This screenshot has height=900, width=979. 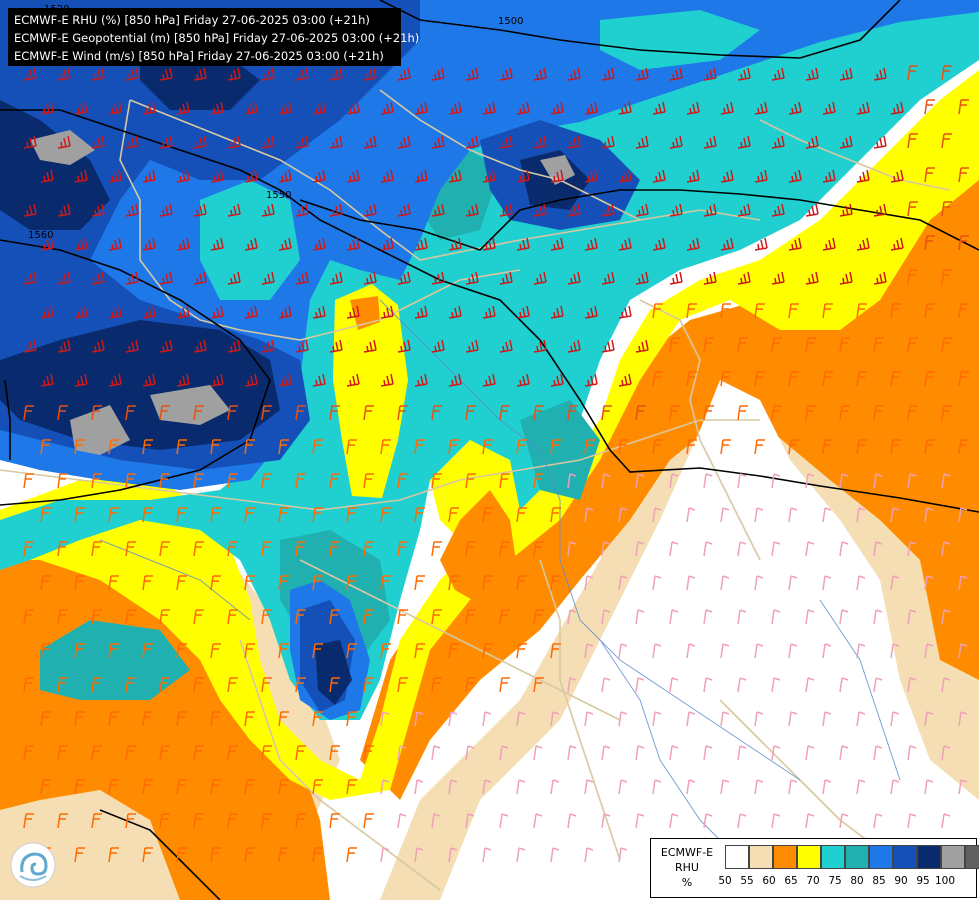 What do you see at coordinates (923, 881) in the screenshot?
I see `legend-tick-label: 95` at bounding box center [923, 881].